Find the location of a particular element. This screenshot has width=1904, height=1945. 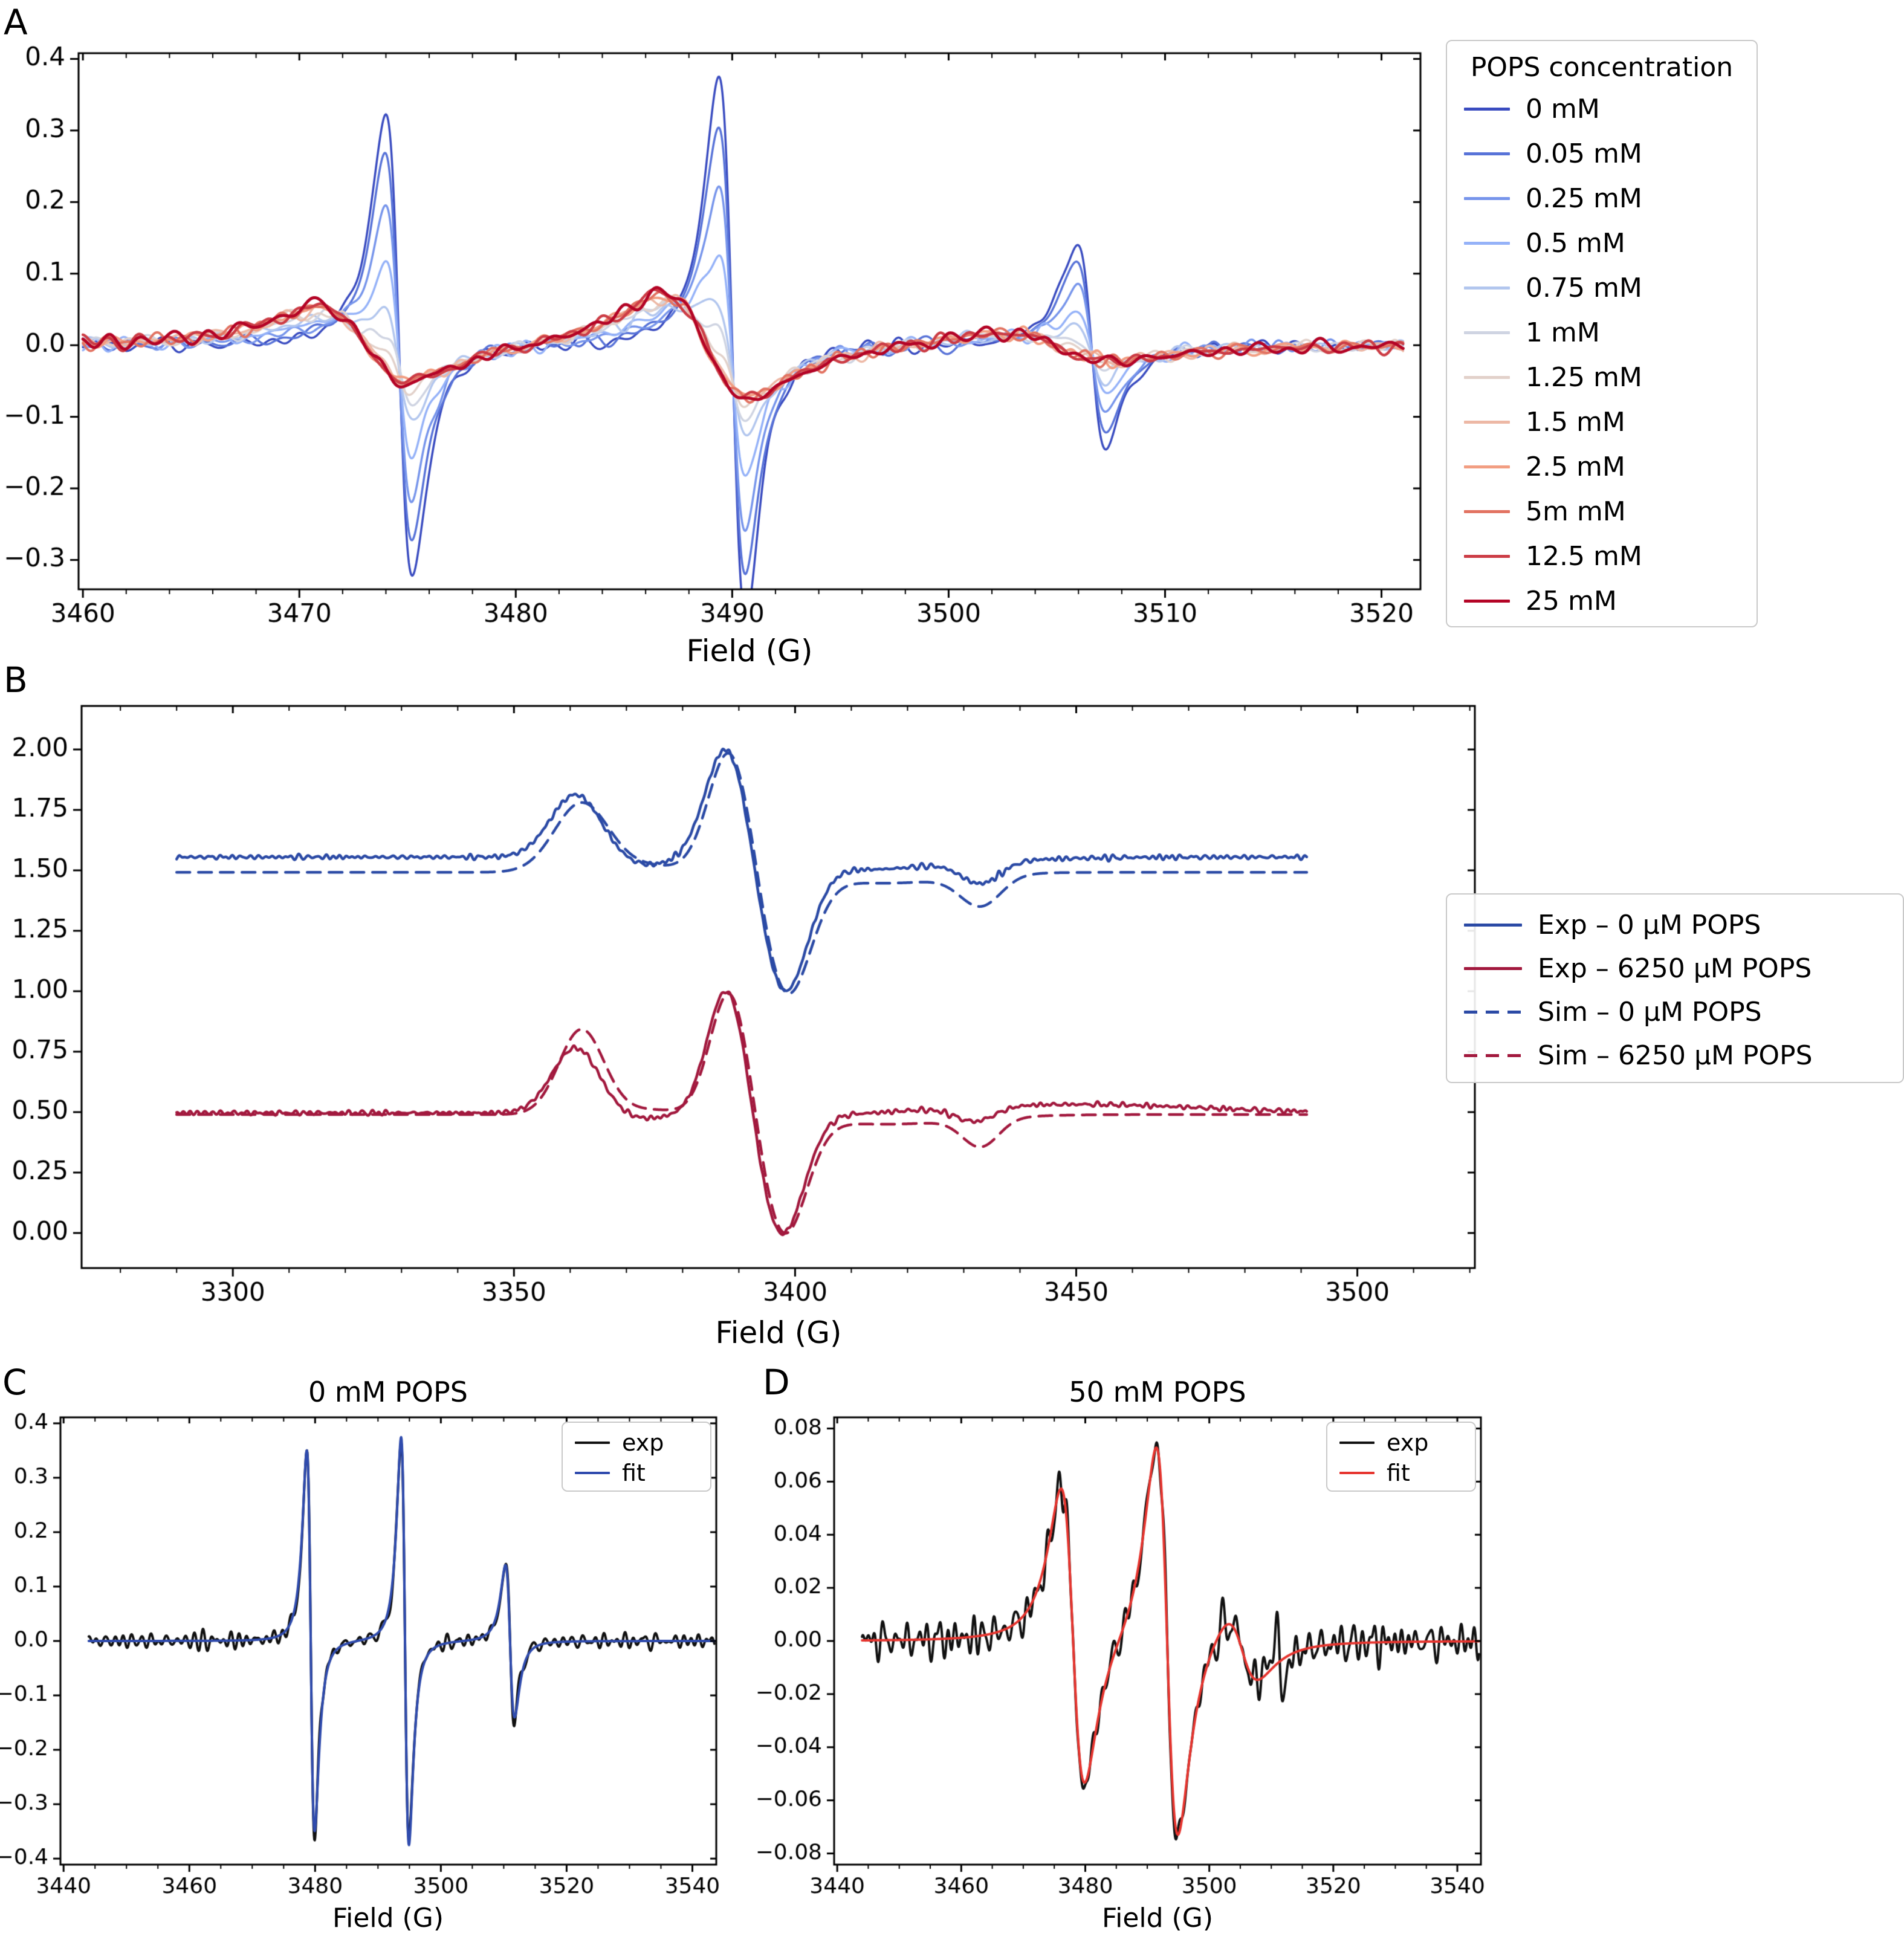

legend-item: 0 mM is located at coordinates (1602, 109).